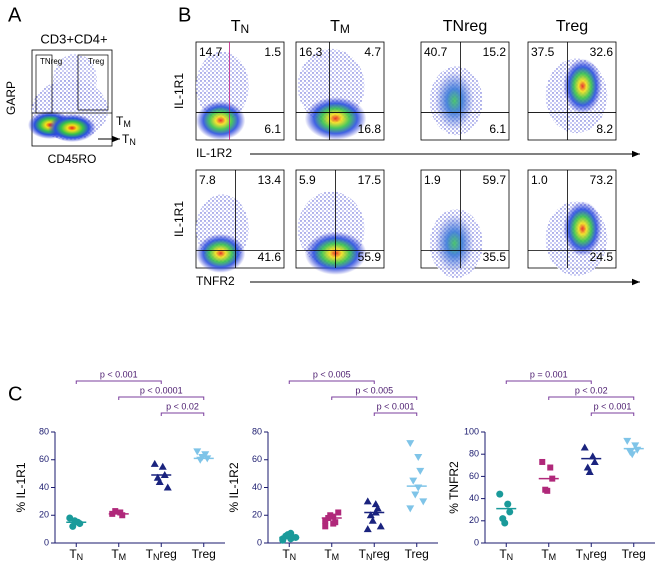 The width and height of the screenshot is (661, 563). What do you see at coordinates (46, 542) in the screenshot?
I see `y-tick-label: 0` at bounding box center [46, 542].